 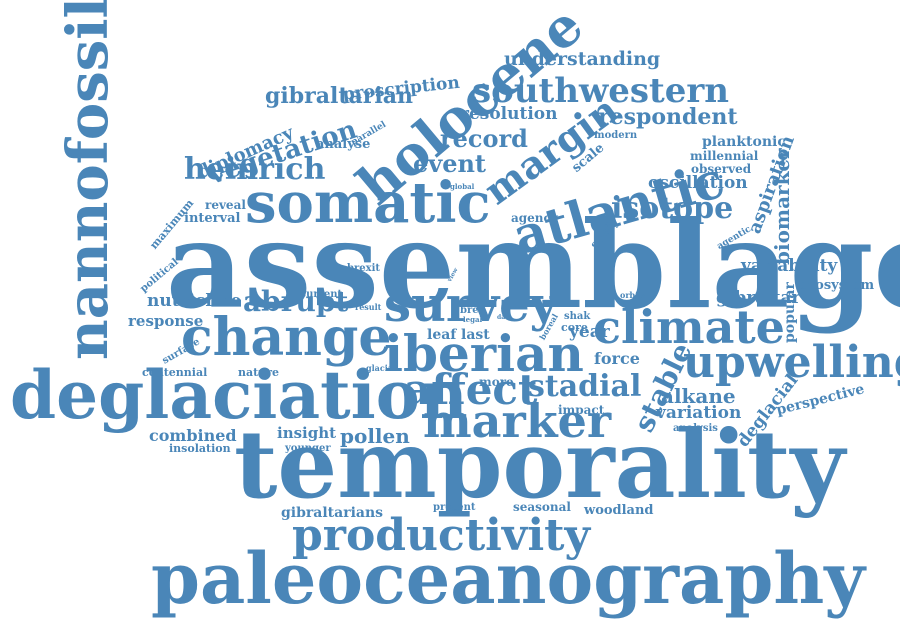 What do you see at coordinates (225, 205) in the screenshot?
I see `word-reveal: reveal` at bounding box center [225, 205].